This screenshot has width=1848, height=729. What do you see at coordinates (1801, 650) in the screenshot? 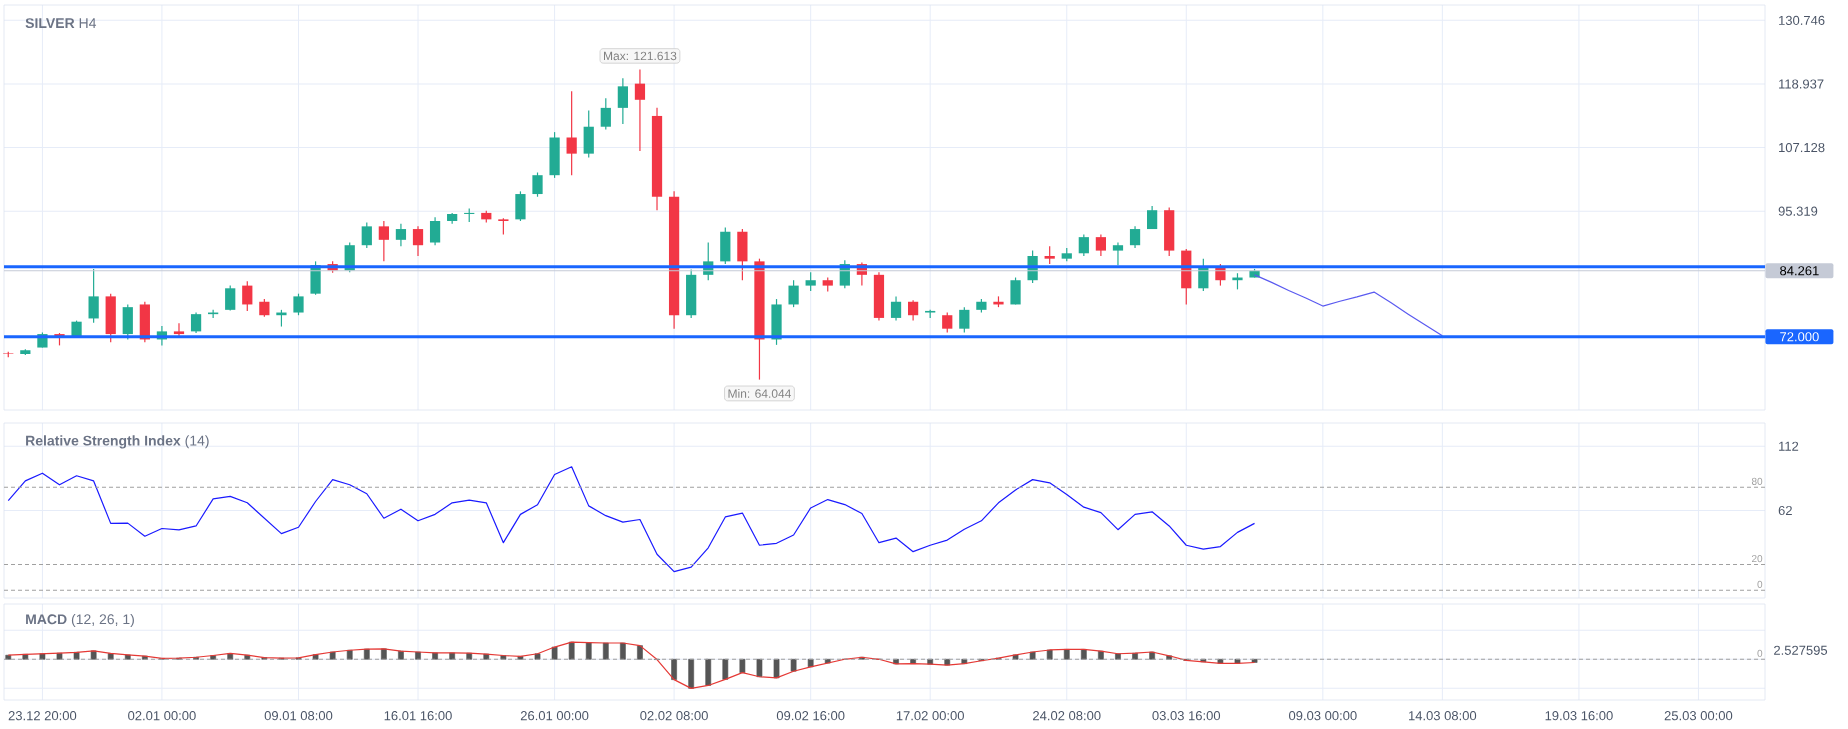
I see `text: 2.527595` at bounding box center [1801, 650].